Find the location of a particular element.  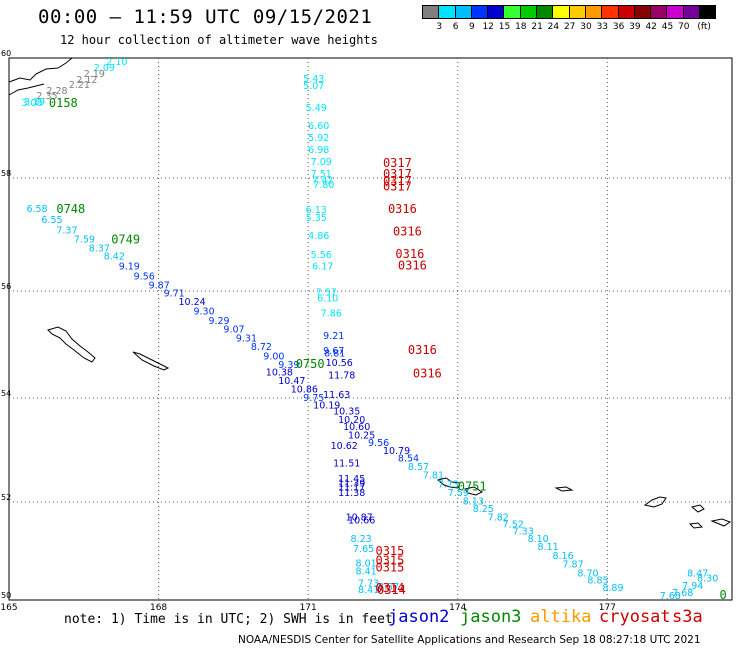

longitude-labels: 165 168 171 174 177 is located at coordinates (308, 608).